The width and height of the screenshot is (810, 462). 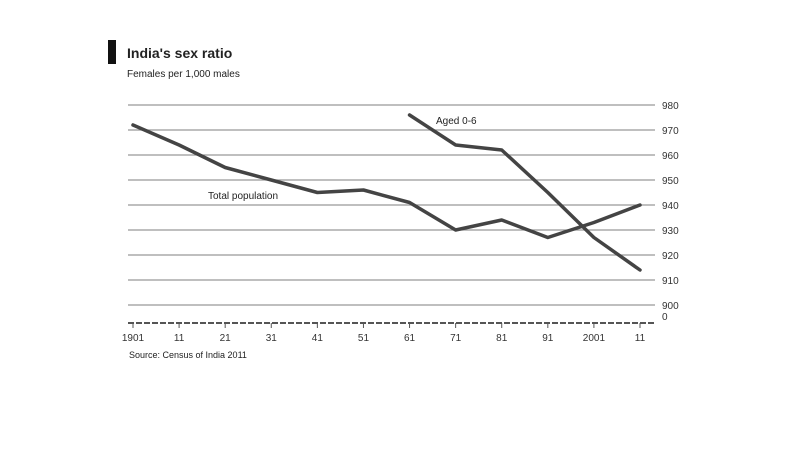 What do you see at coordinates (364, 338) in the screenshot?
I see `x-tick-label: 51` at bounding box center [364, 338].